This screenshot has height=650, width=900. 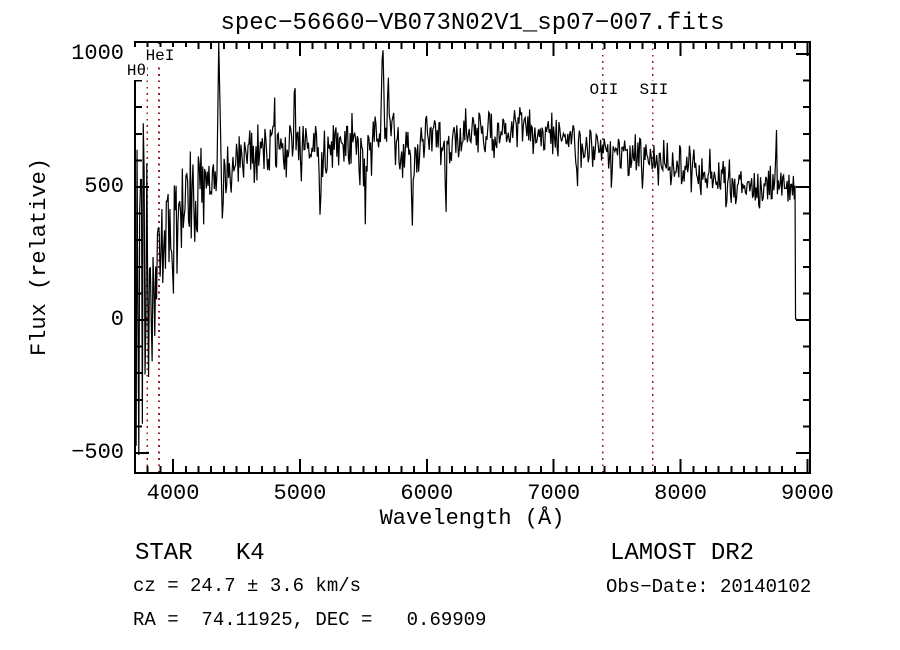 I want to click on y-tick-label: −500, so click(x=97, y=453).